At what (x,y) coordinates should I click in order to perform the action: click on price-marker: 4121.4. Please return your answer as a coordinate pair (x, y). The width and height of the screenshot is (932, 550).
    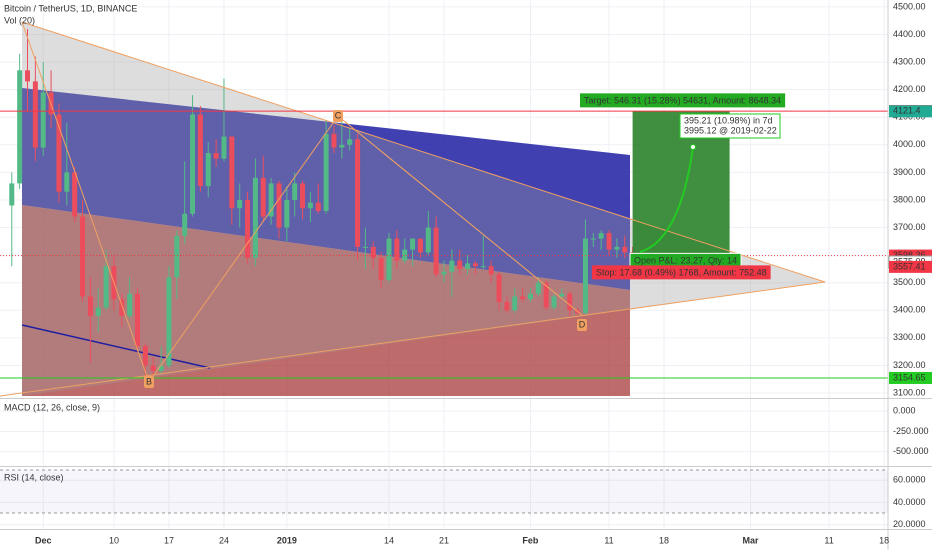
    Looking at the image, I should click on (907, 111).